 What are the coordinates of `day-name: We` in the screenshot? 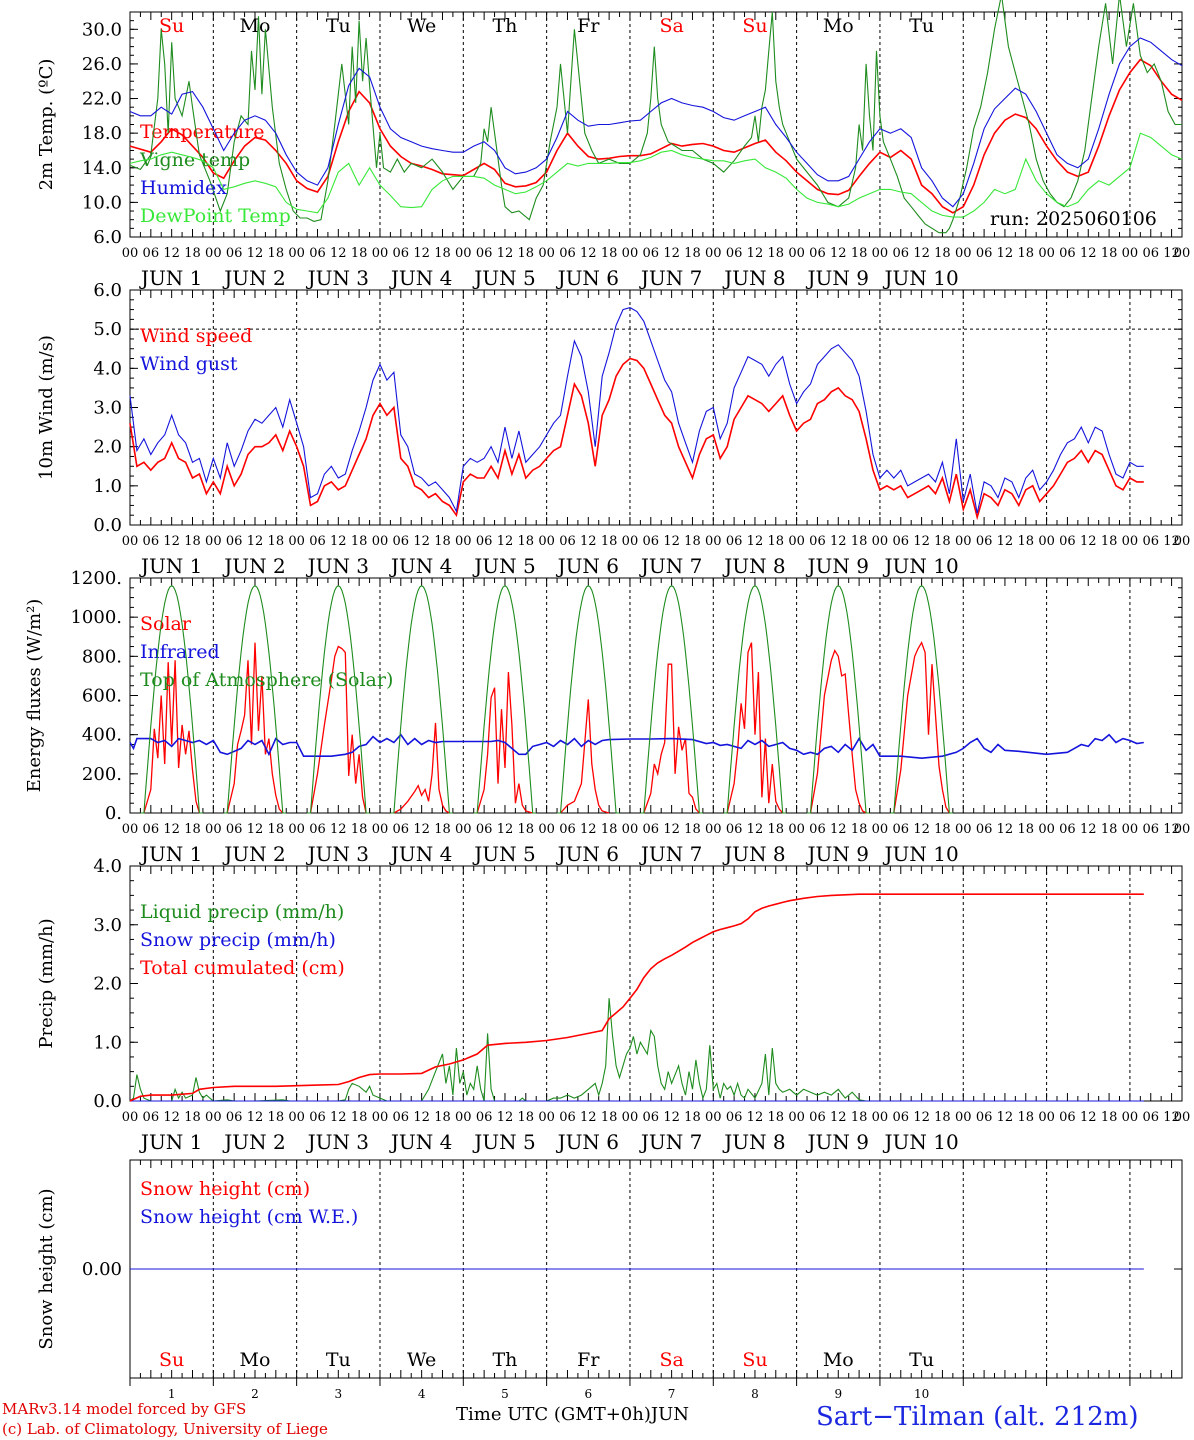 It's located at (421, 26).